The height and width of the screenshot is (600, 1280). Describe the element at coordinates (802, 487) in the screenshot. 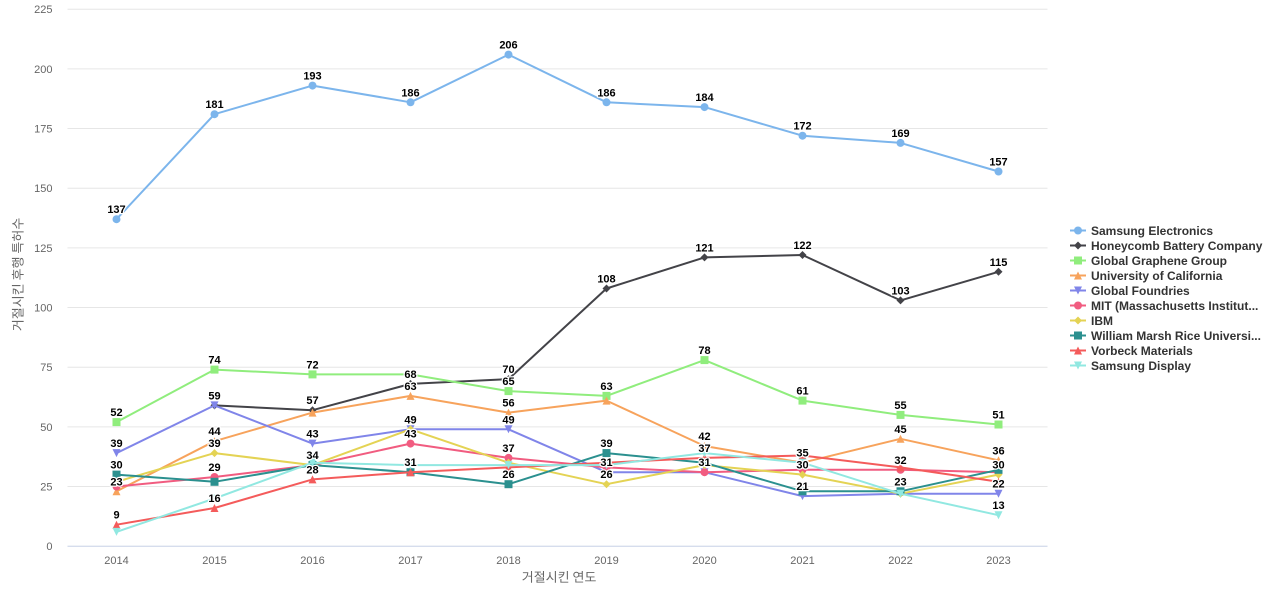

I see `svg-text: 21` at that location.